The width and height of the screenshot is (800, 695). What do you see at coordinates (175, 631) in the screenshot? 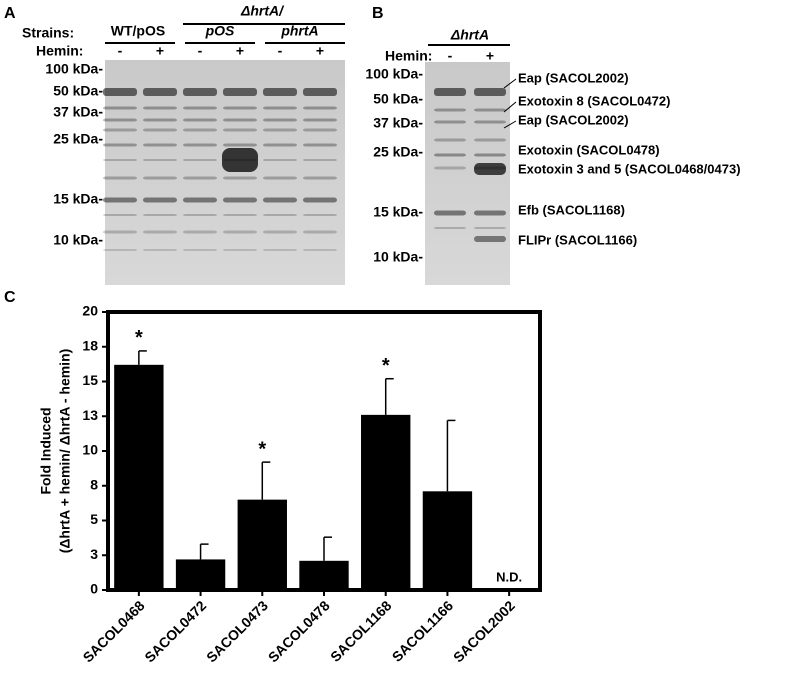
I see `x-tick-label: SACOL0472` at bounding box center [175, 631].